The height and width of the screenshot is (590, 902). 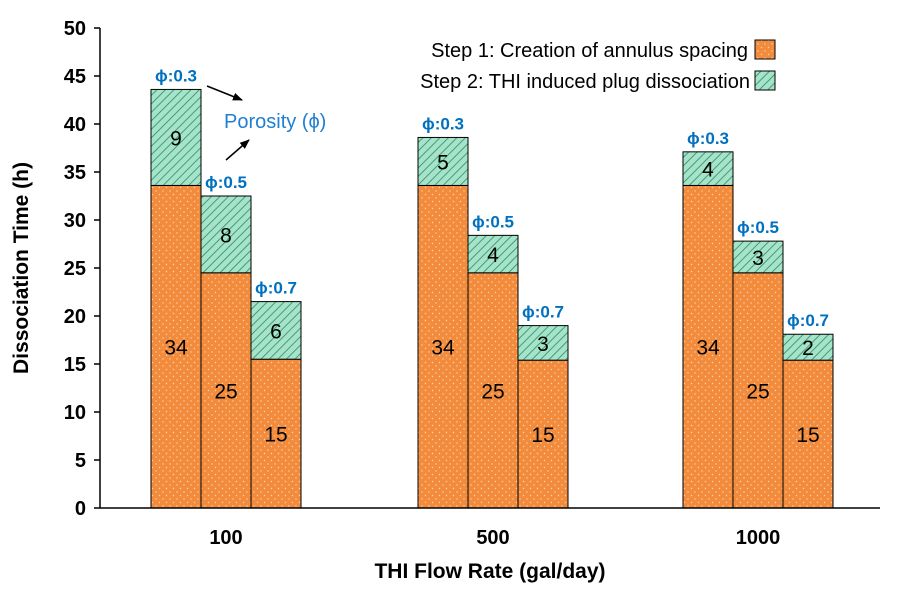 What do you see at coordinates (75, 317) in the screenshot?
I see `y-tick-label: 20` at bounding box center [75, 317].